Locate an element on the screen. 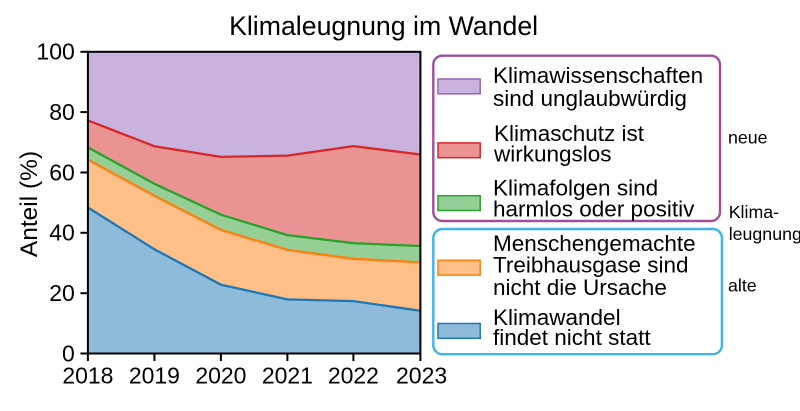 The width and height of the screenshot is (800, 411). svg-text: Klimaschutz ist is located at coordinates (569, 133).